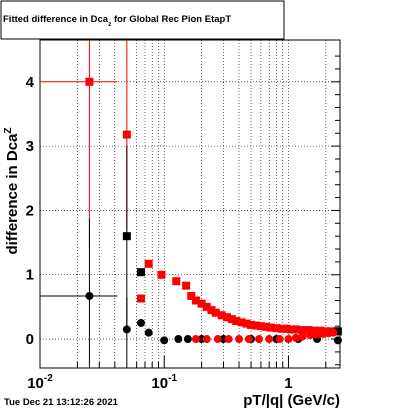 Image resolution: width=400 pixels, height=409 pixels. Describe the element at coordinates (164, 382) in the screenshot. I see `x-tick-label: 10⁻¹` at that location.